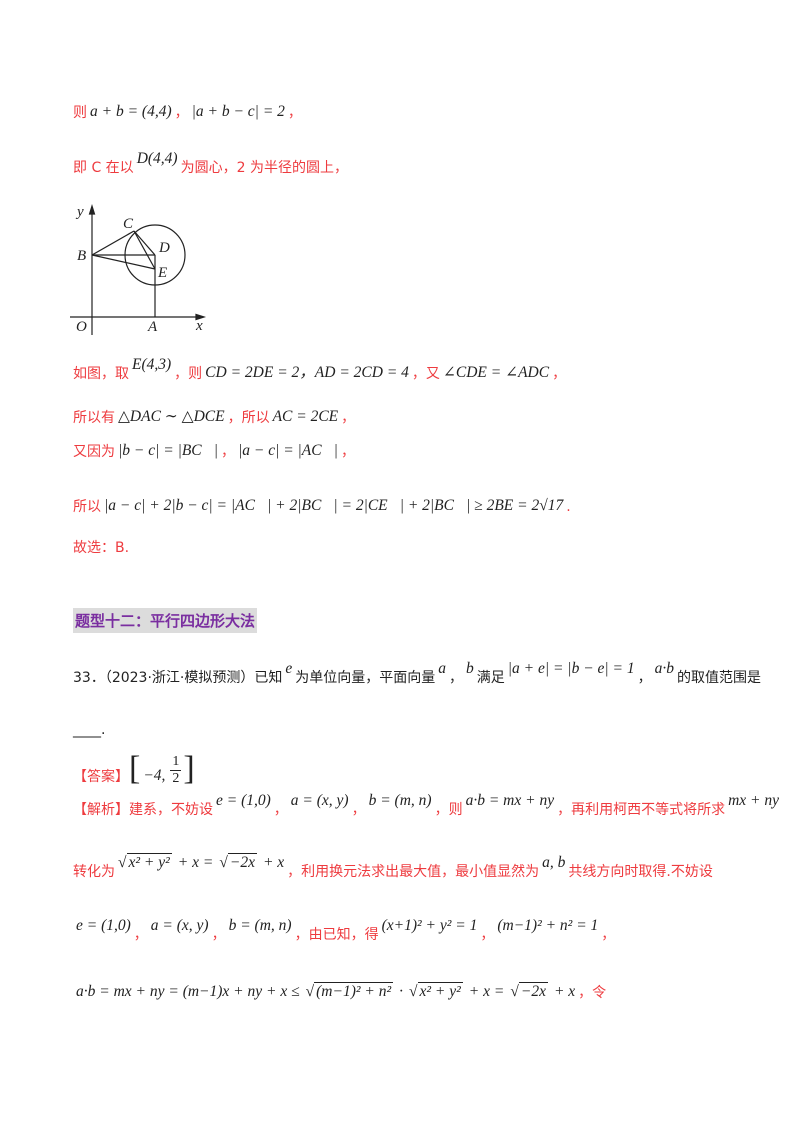  Describe the element at coordinates (354, 991) in the screenshot. I see `radicand: (m−1)² + n²` at that location.